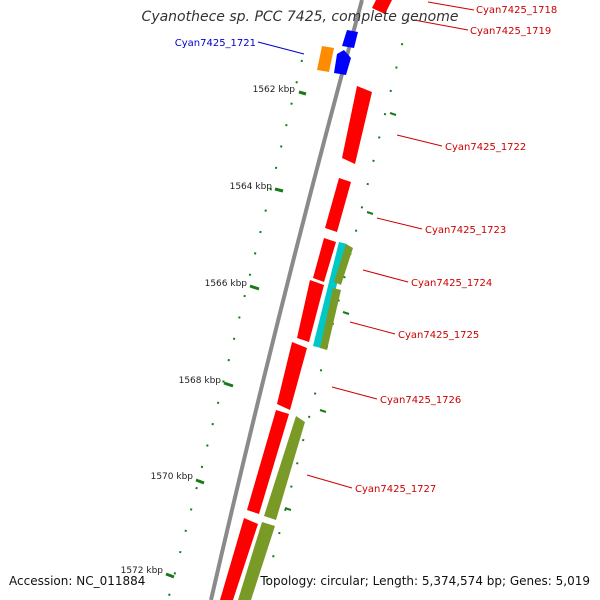 Image resolution: width=600 pixels, height=600 pixels. I want to click on gene-label: Cyan7425_1725, so click(438, 335).